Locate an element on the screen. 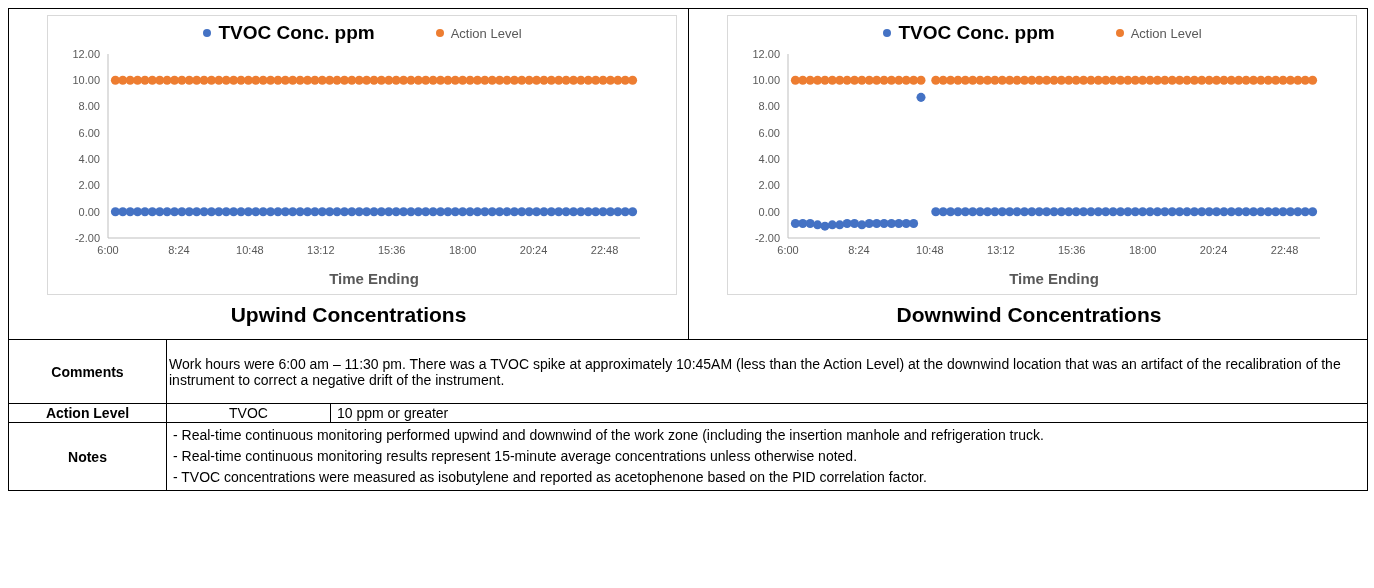 This screenshot has width=1374, height=588. text: 10 ppm or greater is located at coordinates (849, 413).